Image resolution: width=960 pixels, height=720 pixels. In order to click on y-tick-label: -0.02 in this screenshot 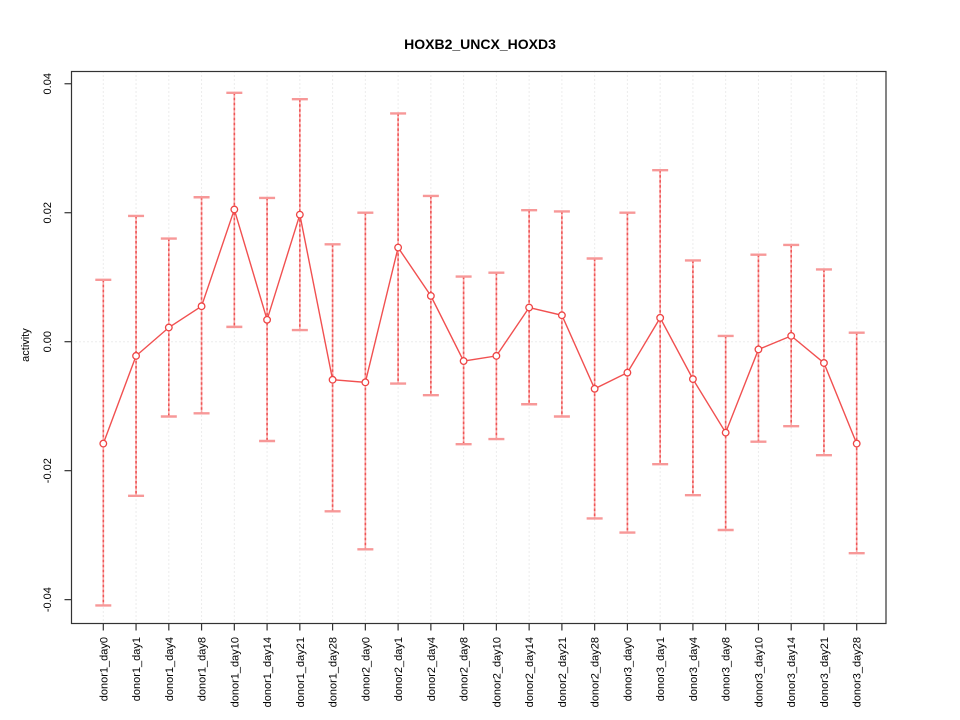, I will do `click(48, 470)`.